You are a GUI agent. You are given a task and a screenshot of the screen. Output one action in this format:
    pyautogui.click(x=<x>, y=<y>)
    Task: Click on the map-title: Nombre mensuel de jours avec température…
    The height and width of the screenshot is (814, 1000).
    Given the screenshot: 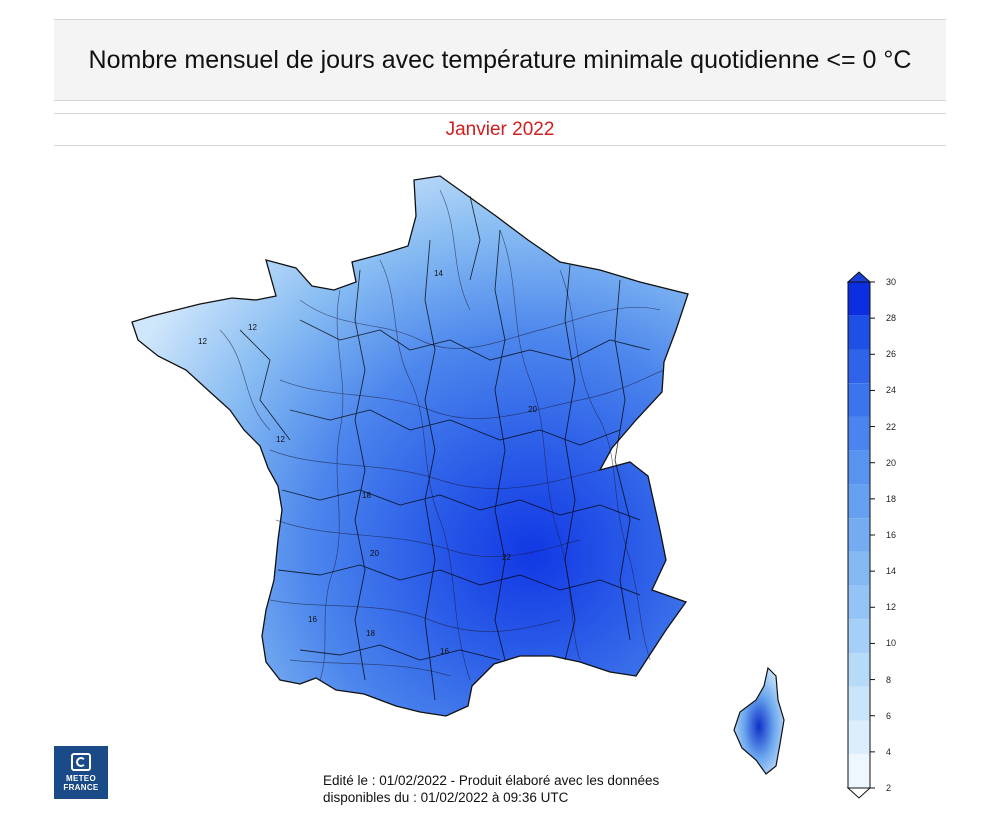 What is the action you would take?
    pyautogui.click(x=500, y=60)
    